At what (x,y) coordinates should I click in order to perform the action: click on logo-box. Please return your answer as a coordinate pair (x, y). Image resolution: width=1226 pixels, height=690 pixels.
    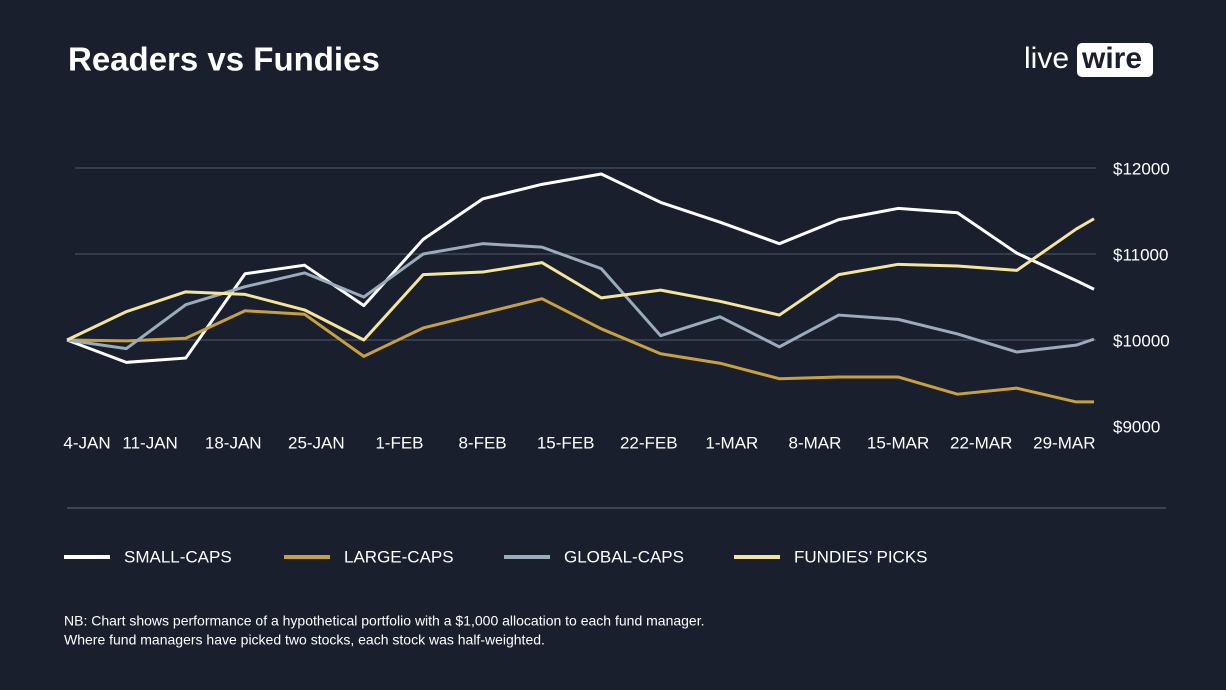
    Looking at the image, I should click on (1115, 60).